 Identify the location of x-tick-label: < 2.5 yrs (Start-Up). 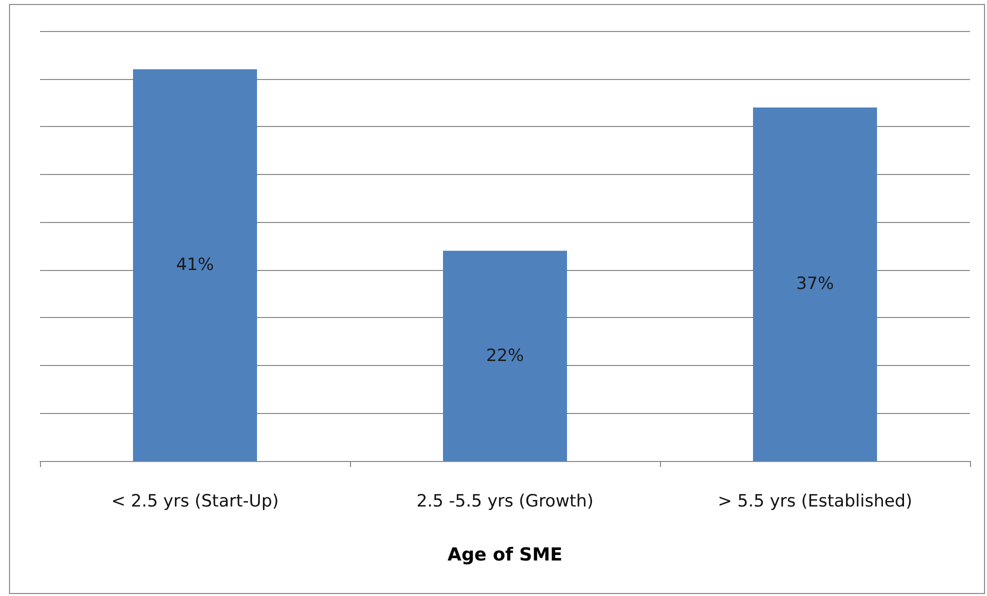
(195, 502).